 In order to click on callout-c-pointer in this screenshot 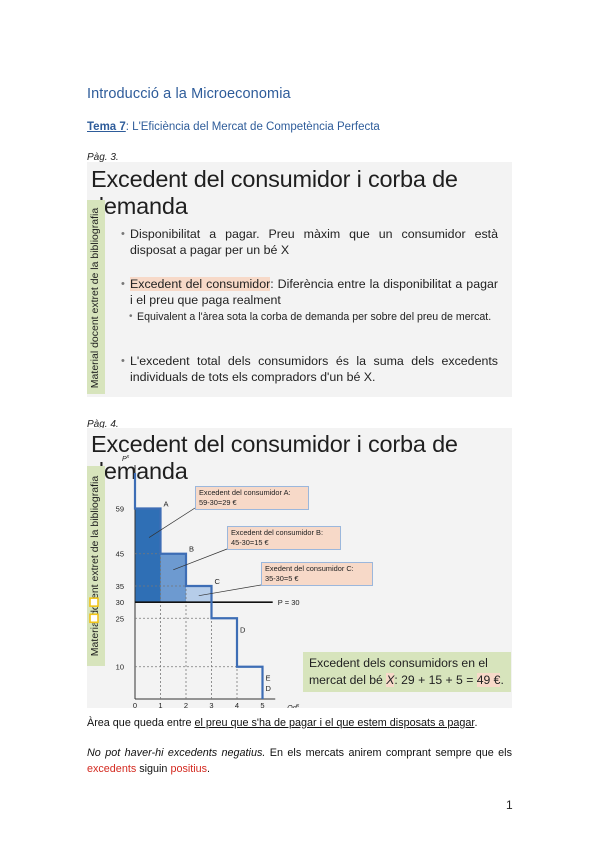, I will do `click(230, 590)`.